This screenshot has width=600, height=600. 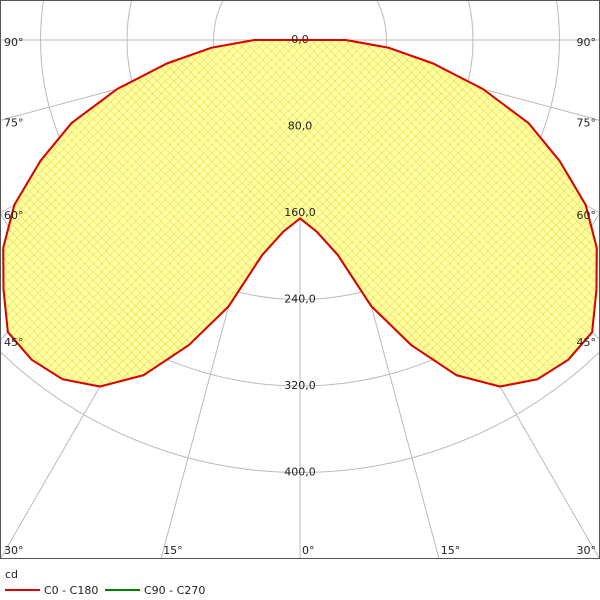 What do you see at coordinates (300, 299) in the screenshot?
I see `radial-label: 240,0` at bounding box center [300, 299].